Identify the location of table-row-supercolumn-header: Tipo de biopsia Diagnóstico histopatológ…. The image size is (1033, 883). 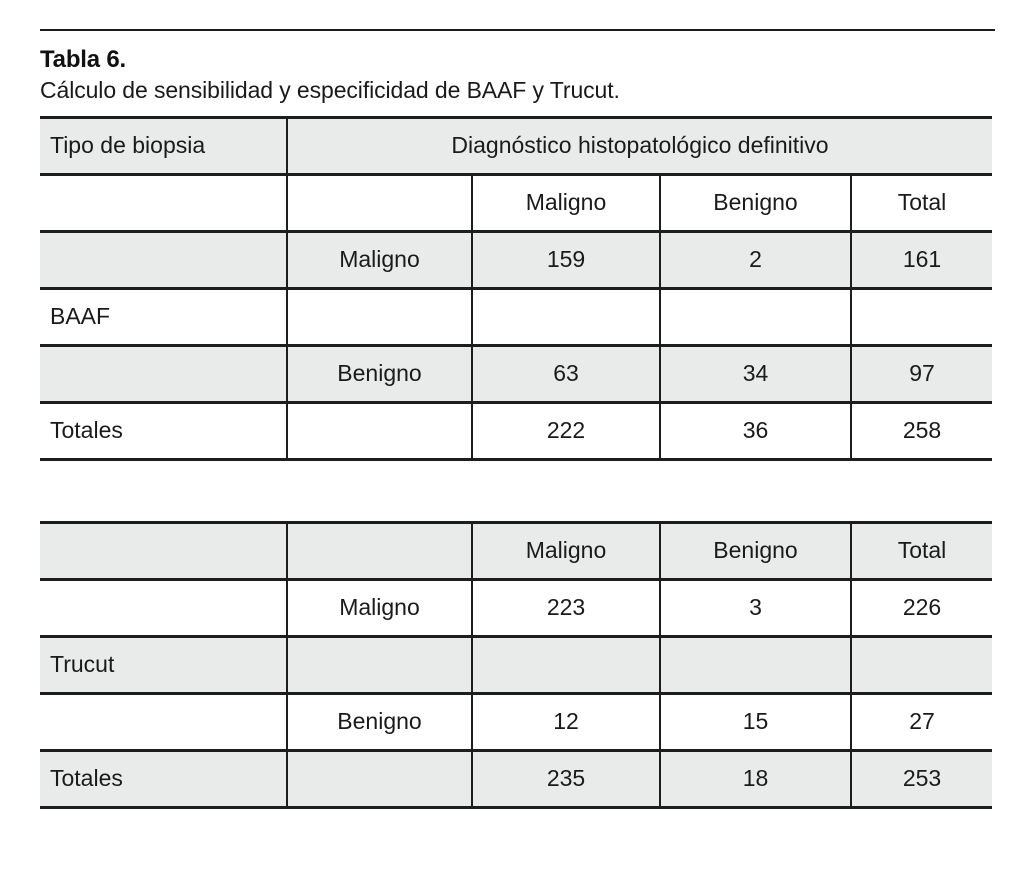
(516, 146).